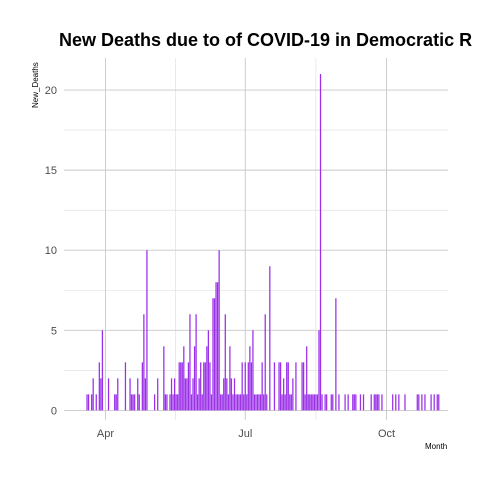 This screenshot has width=480, height=480. I want to click on y-tick-label: 15, so click(51, 171).